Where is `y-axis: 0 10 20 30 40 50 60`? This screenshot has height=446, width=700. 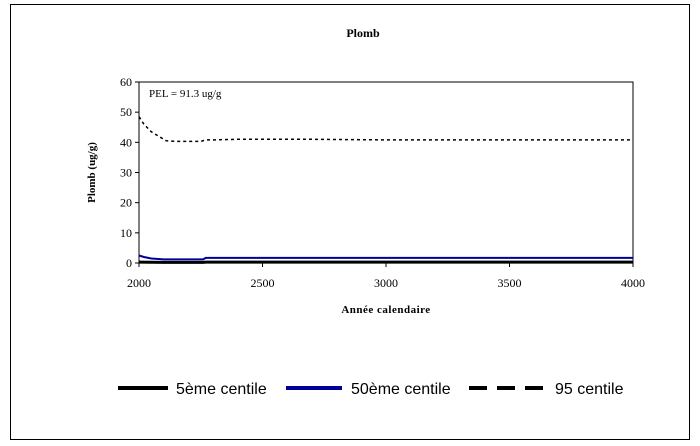 y-axis: 0 10 20 30 40 50 60 is located at coordinates (129, 172).